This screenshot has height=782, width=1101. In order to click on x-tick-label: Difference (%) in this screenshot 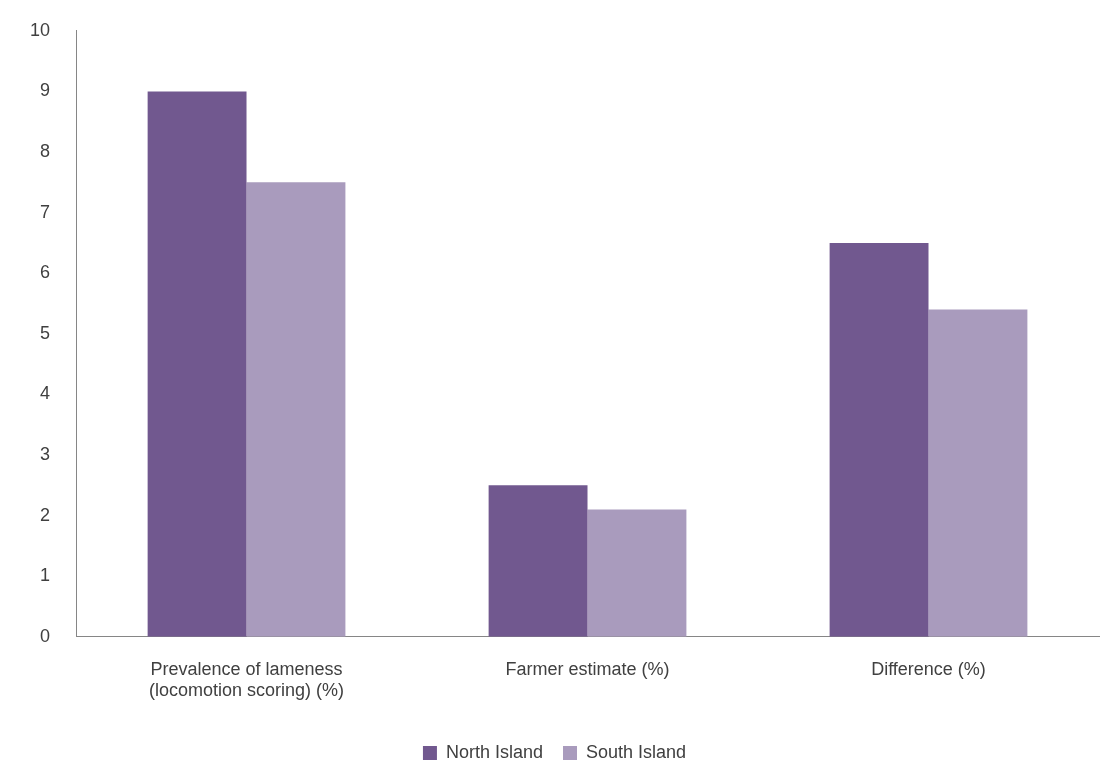, I will do `click(928, 668)`.